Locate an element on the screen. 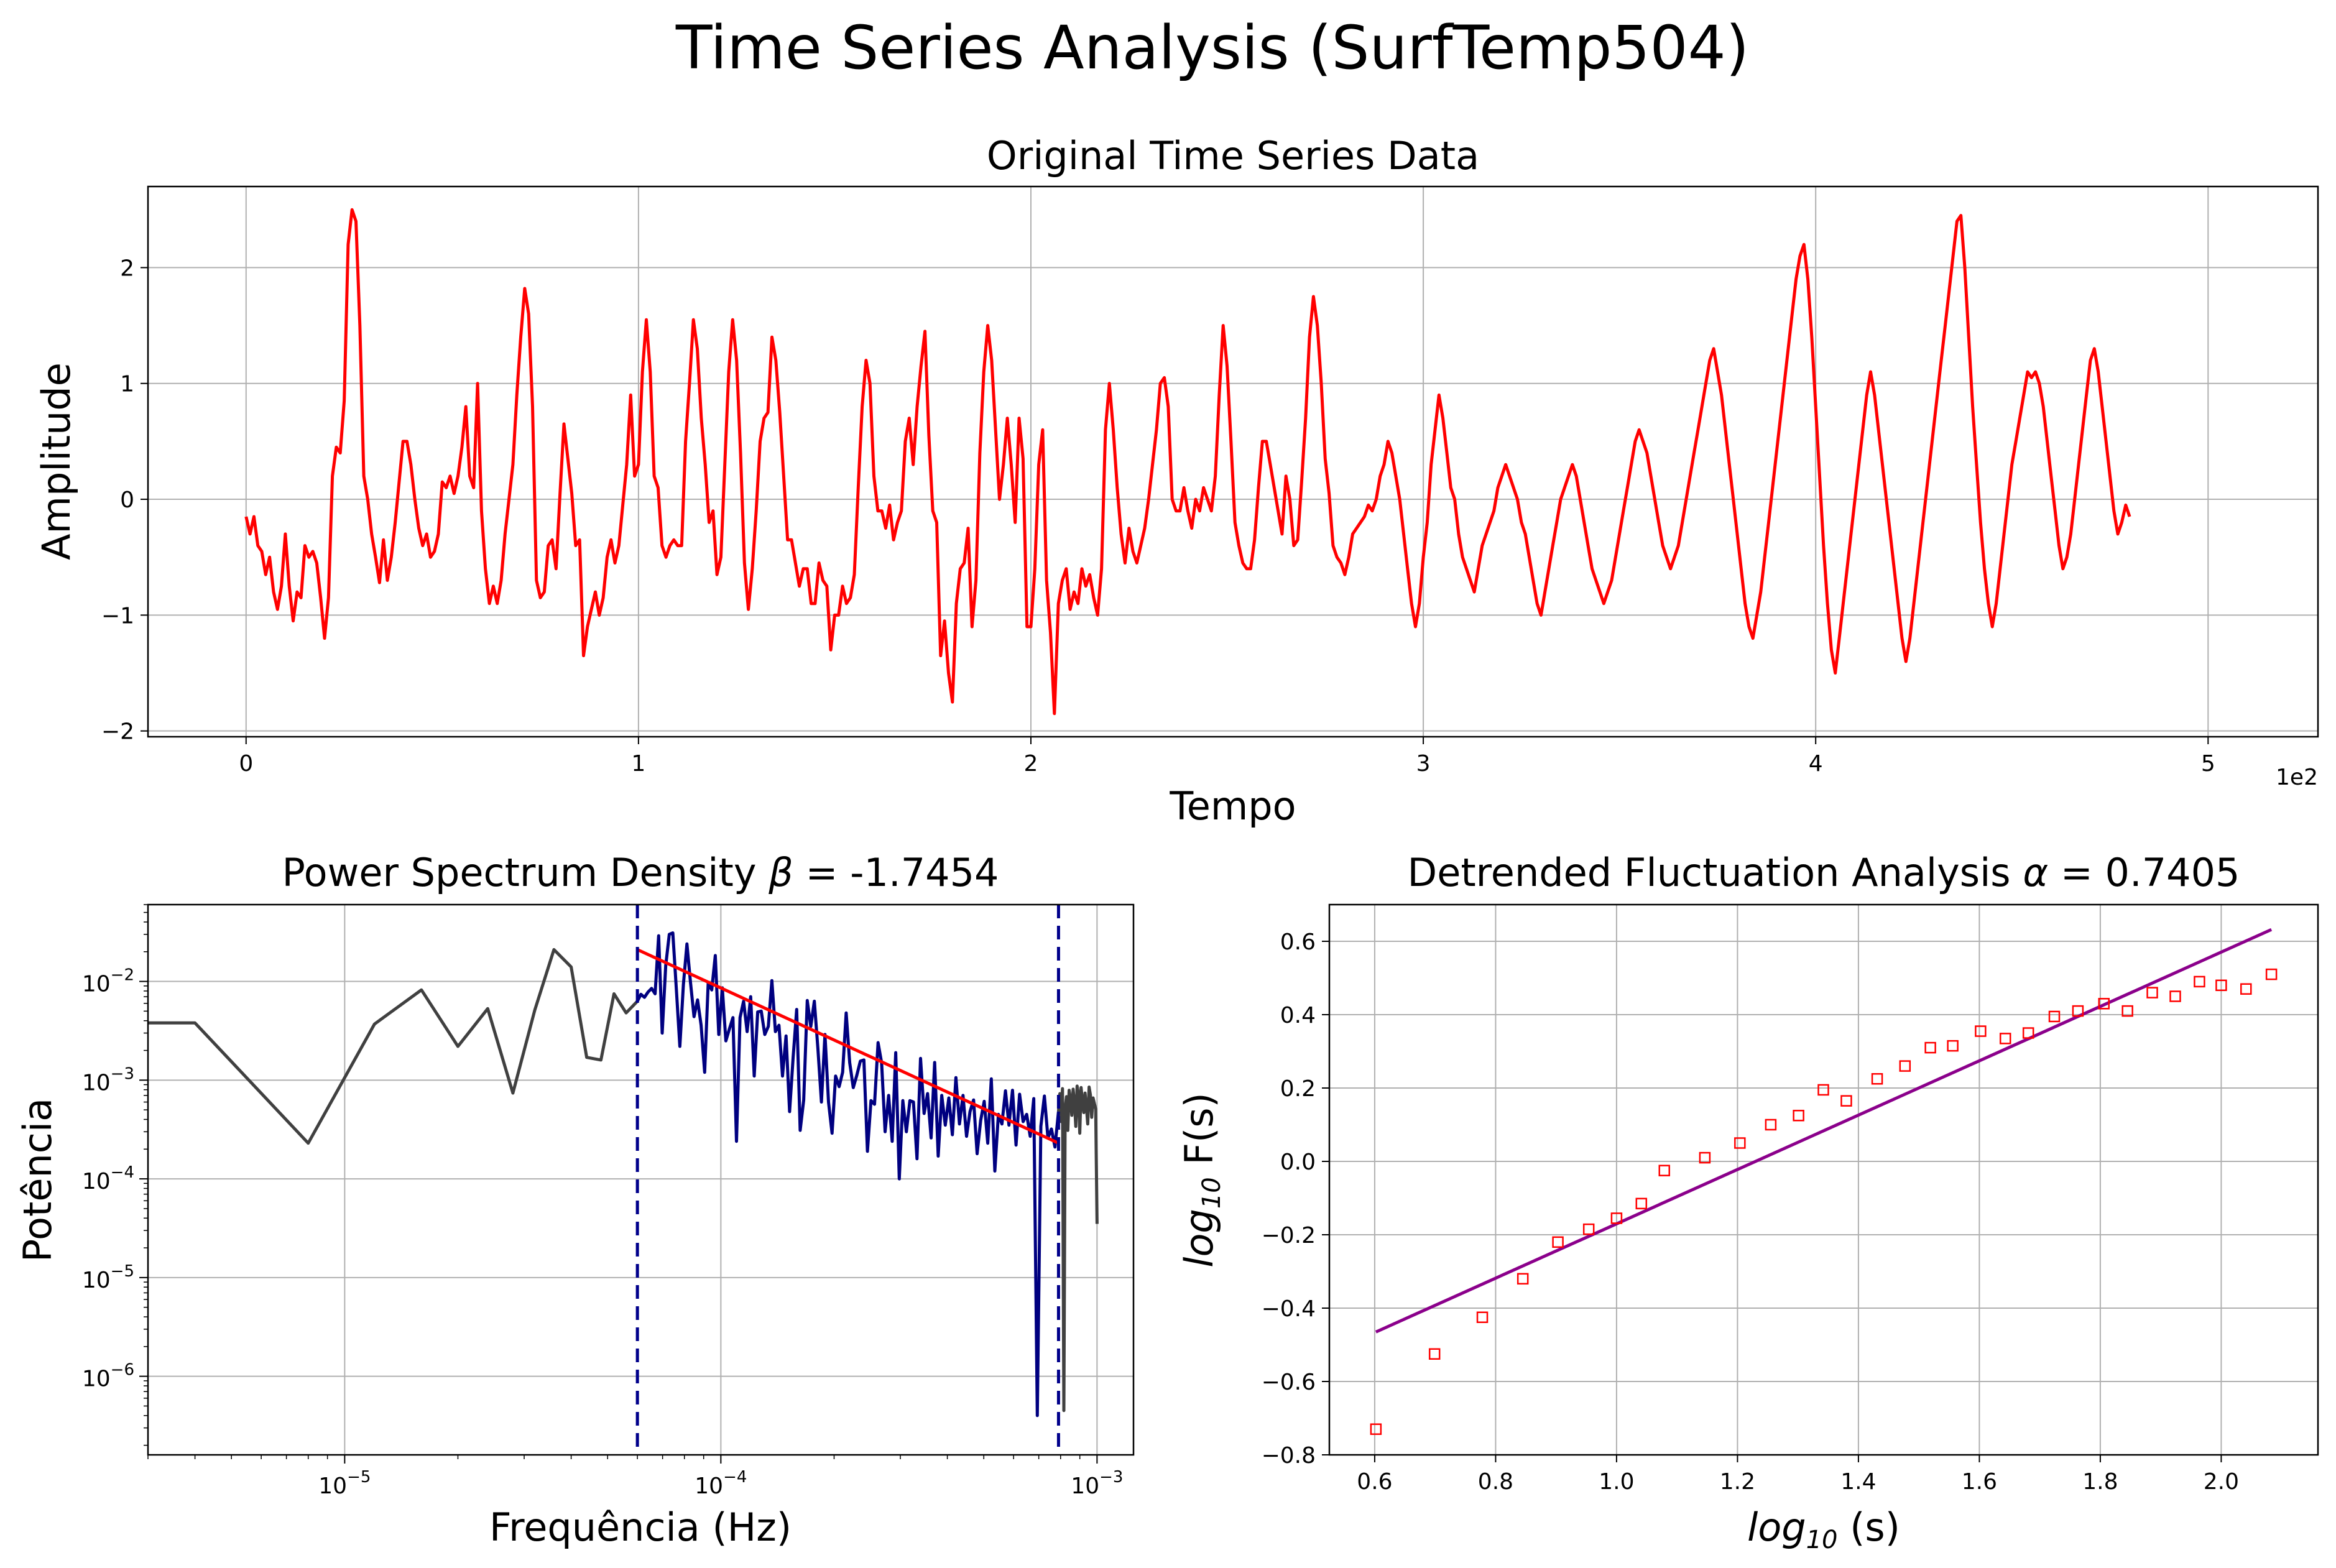 This screenshot has width=2336, height=1568. psd-ytick-label: 10⁻⁶ is located at coordinates (108, 1376).